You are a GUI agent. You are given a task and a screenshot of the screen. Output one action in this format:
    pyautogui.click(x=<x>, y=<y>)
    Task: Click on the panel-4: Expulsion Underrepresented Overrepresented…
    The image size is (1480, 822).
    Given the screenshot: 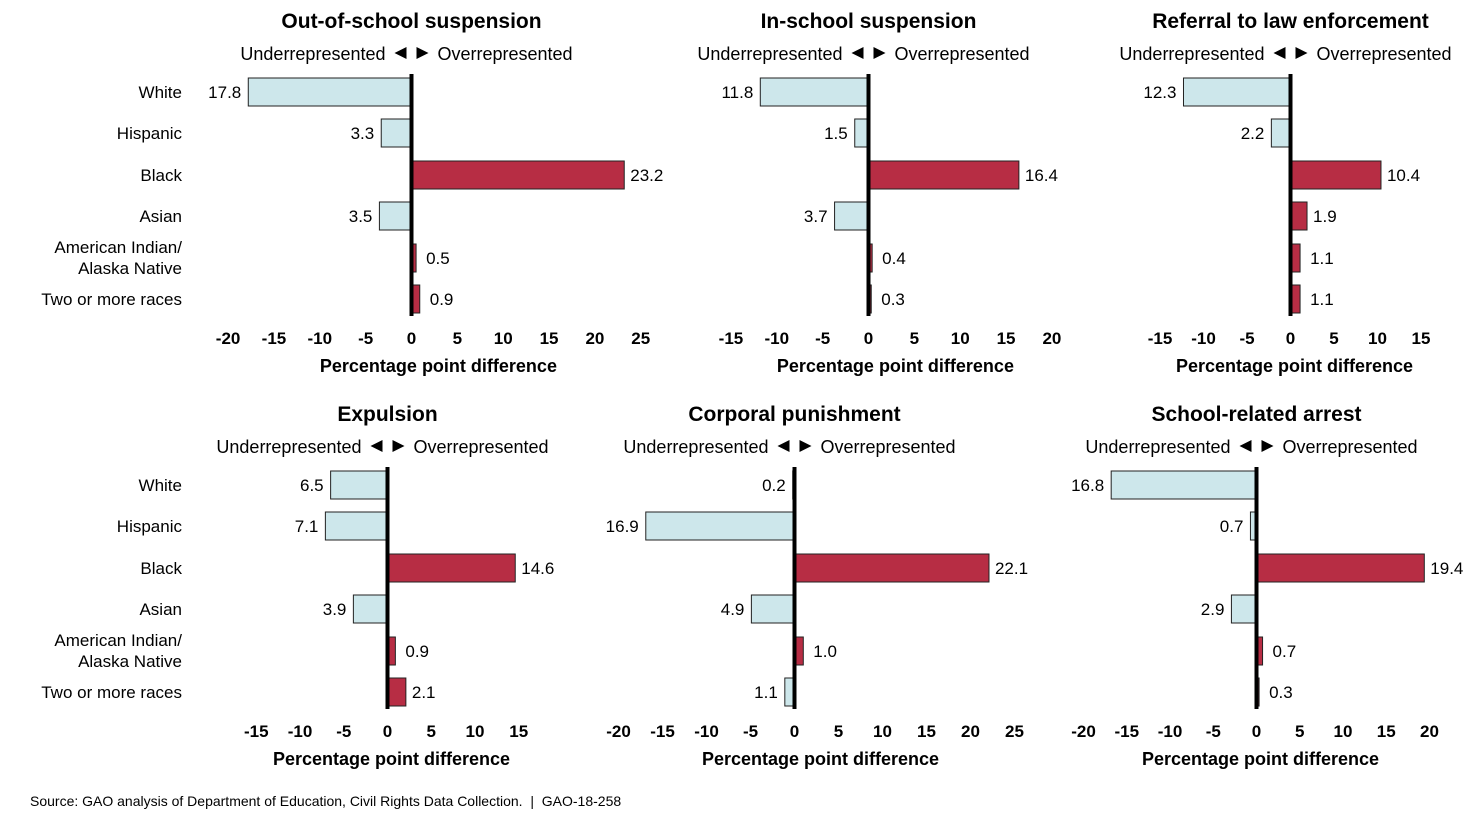 What is the action you would take?
    pyautogui.click(x=385, y=586)
    